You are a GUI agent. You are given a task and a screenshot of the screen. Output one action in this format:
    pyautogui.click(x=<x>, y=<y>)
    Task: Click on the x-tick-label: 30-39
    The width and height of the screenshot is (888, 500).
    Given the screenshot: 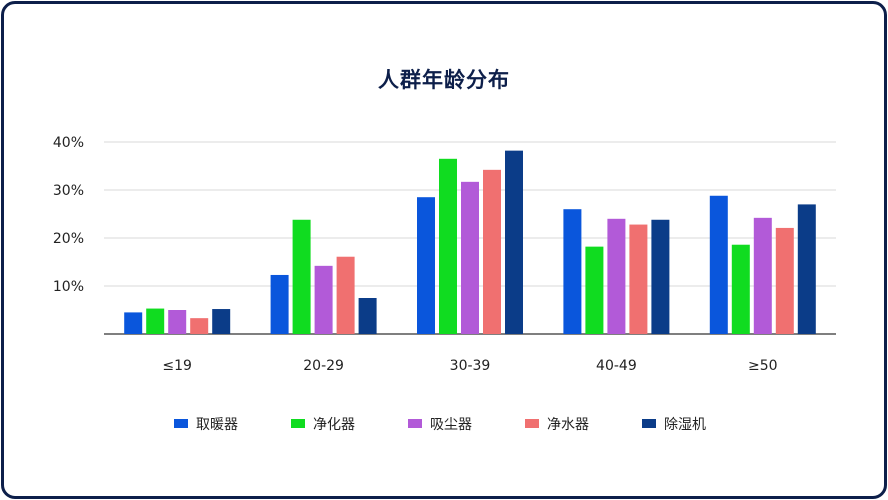 What is the action you would take?
    pyautogui.click(x=470, y=366)
    